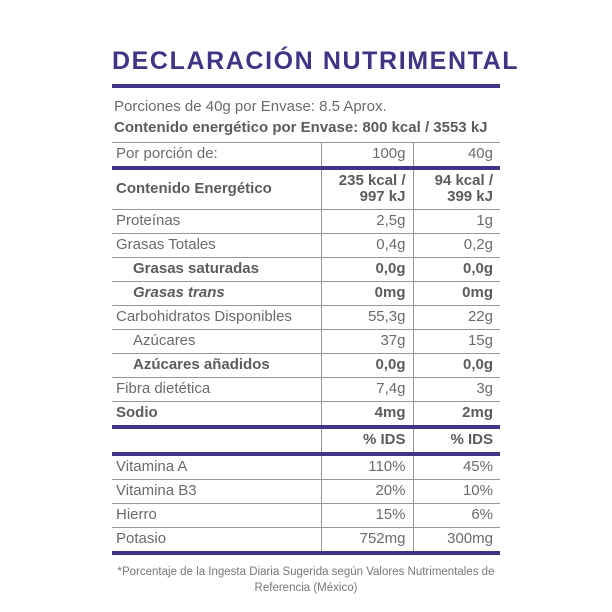 This screenshot has width=612, height=612. I want to click on title-underline, so click(306, 86).